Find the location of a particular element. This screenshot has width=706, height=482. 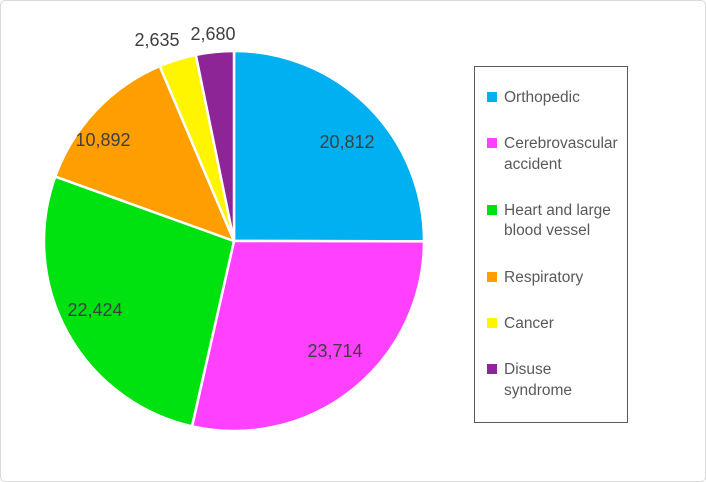

legend-swatch-orthopedic-icon is located at coordinates (492, 96).